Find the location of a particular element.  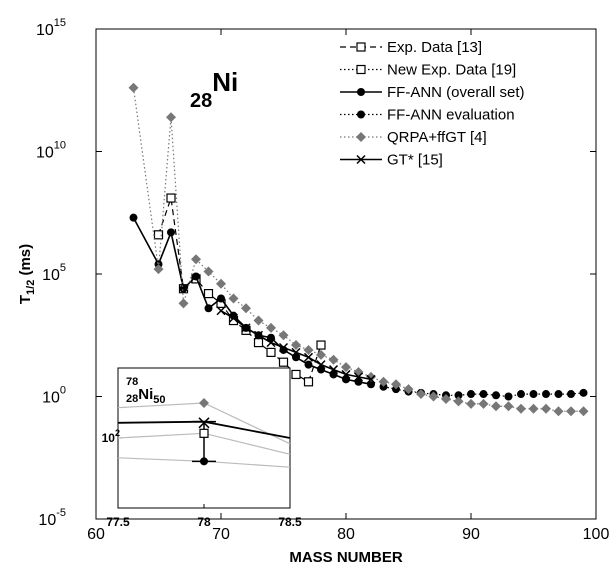

x-tick-label: 80 is located at coordinates (346, 534).